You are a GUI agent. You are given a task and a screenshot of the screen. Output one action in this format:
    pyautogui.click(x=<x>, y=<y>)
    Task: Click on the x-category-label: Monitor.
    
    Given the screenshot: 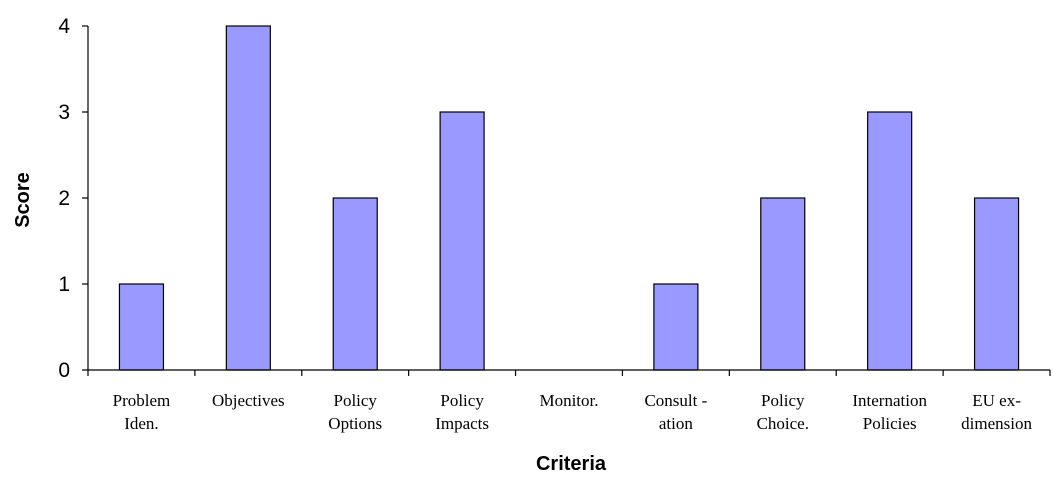 What is the action you would take?
    pyautogui.click(x=568, y=400)
    